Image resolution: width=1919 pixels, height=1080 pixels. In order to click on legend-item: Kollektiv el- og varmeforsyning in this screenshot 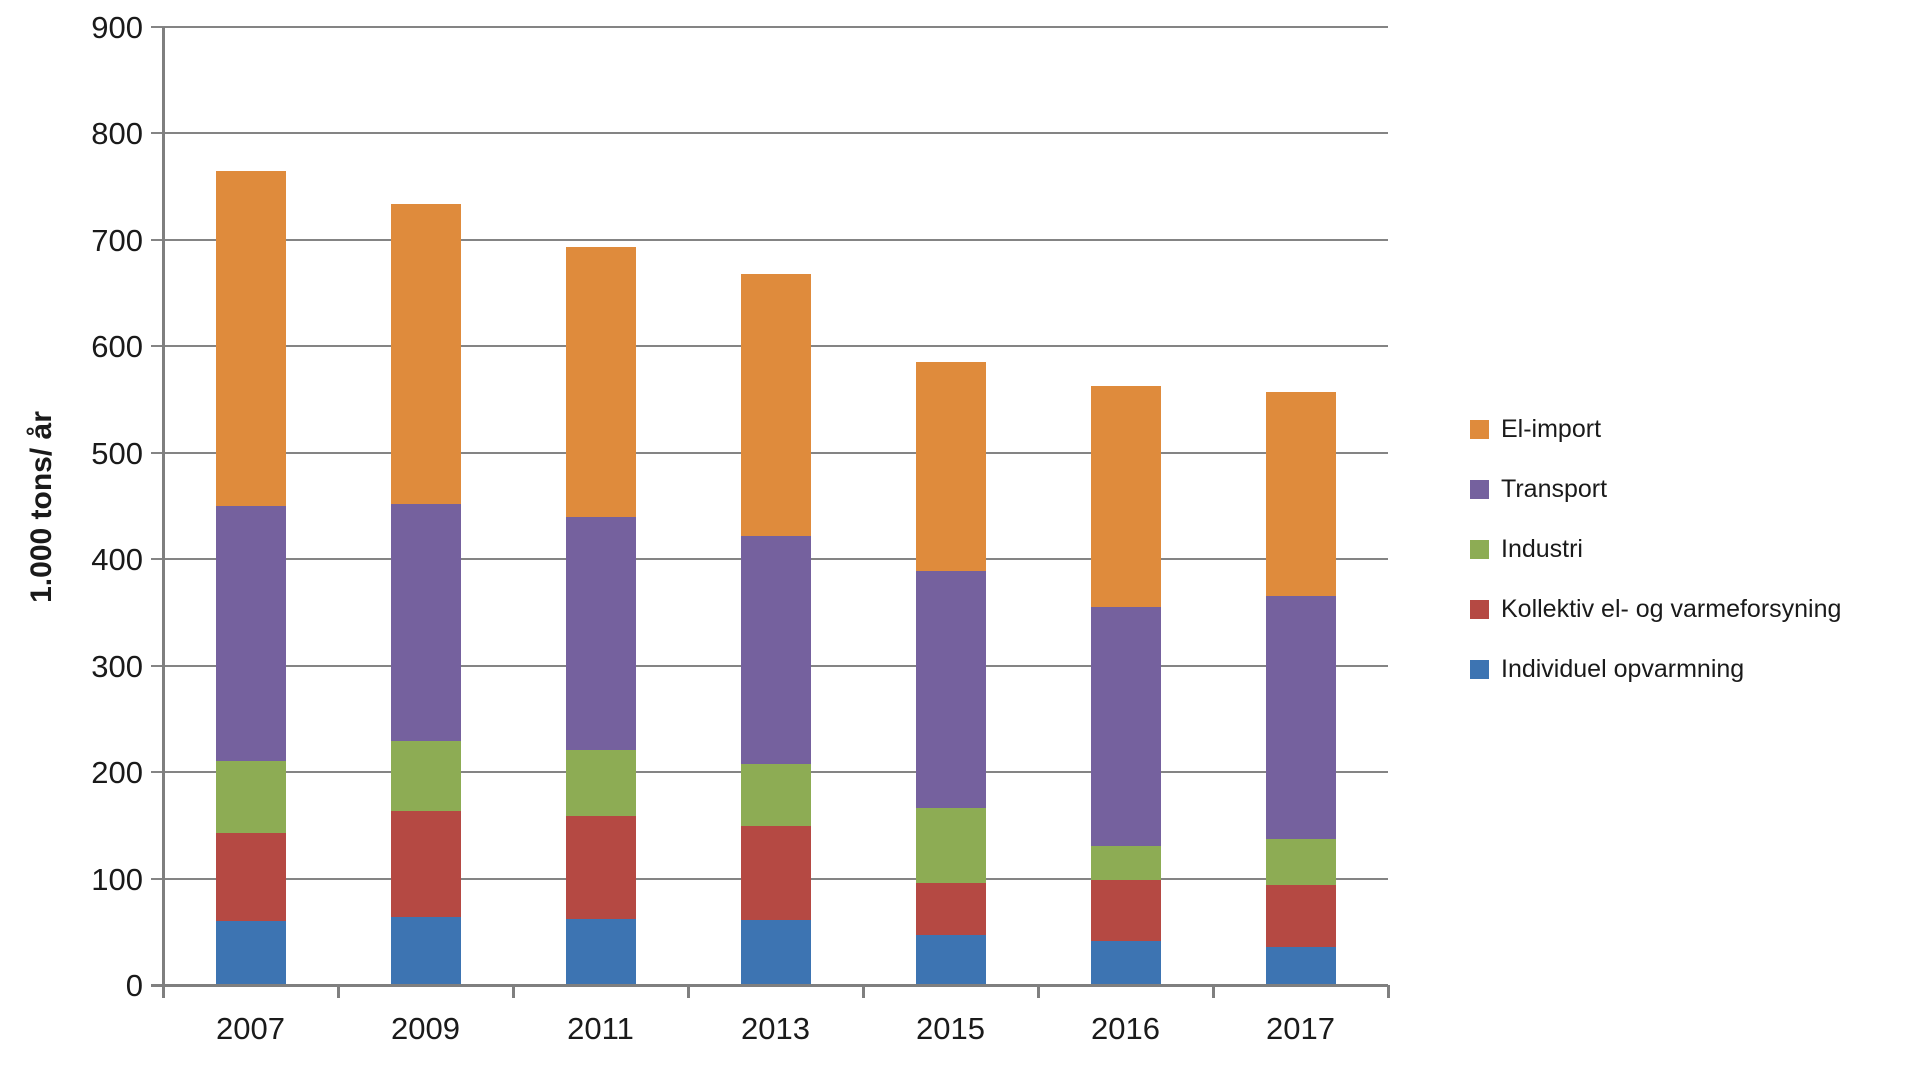, I will do `click(1655, 609)`.